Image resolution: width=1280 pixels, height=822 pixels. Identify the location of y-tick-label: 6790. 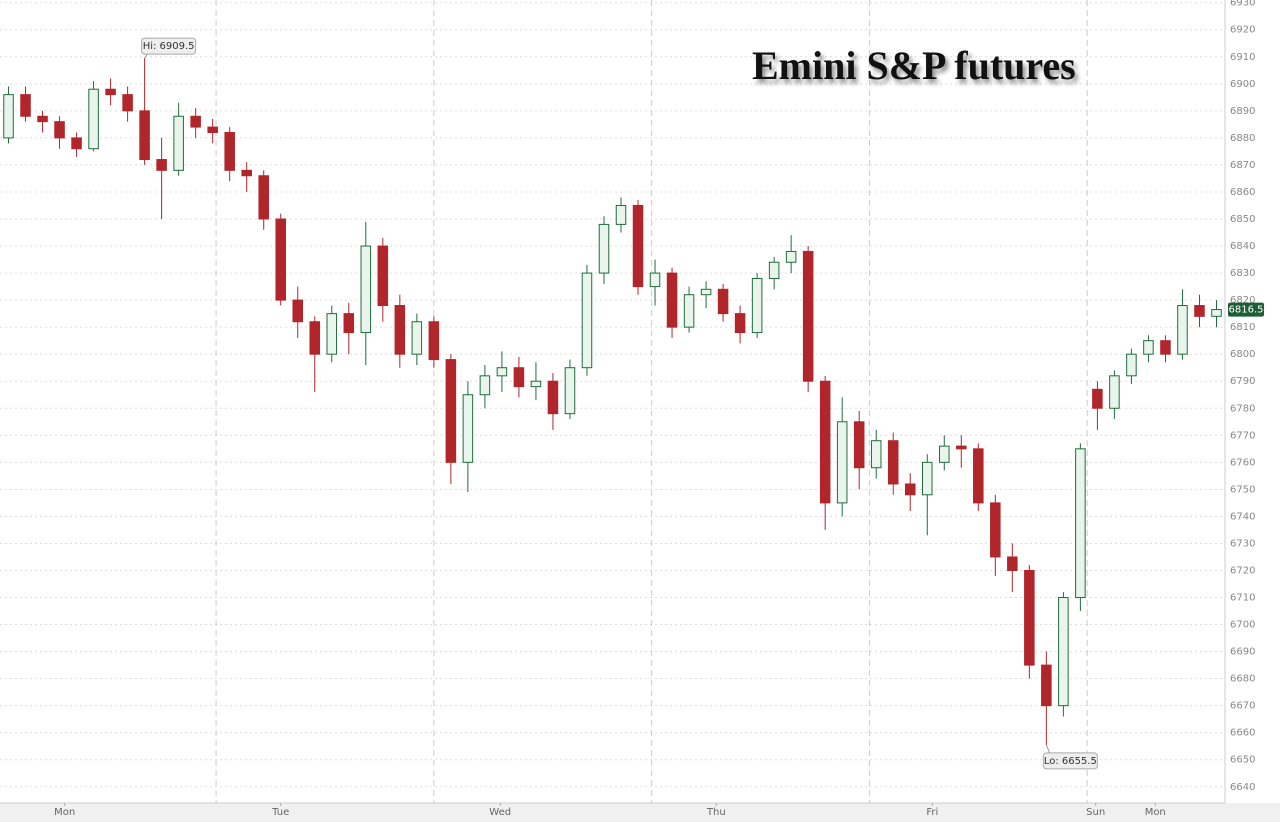
(1242, 381).